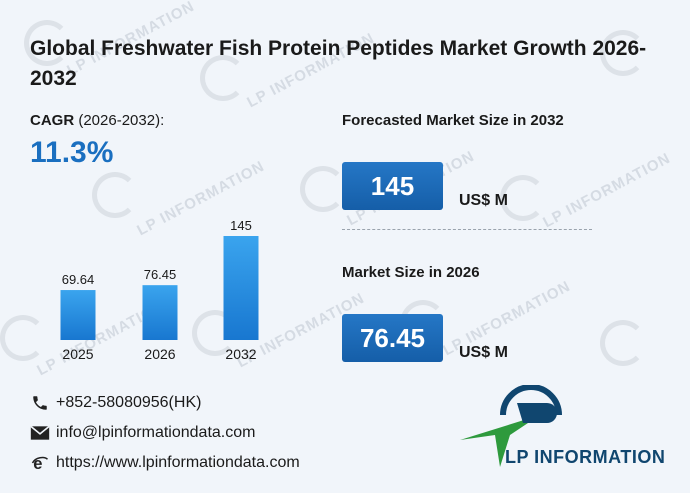 The height and width of the screenshot is (493, 690). I want to click on watermark-text: LP INFORMATION, so click(607, 190).